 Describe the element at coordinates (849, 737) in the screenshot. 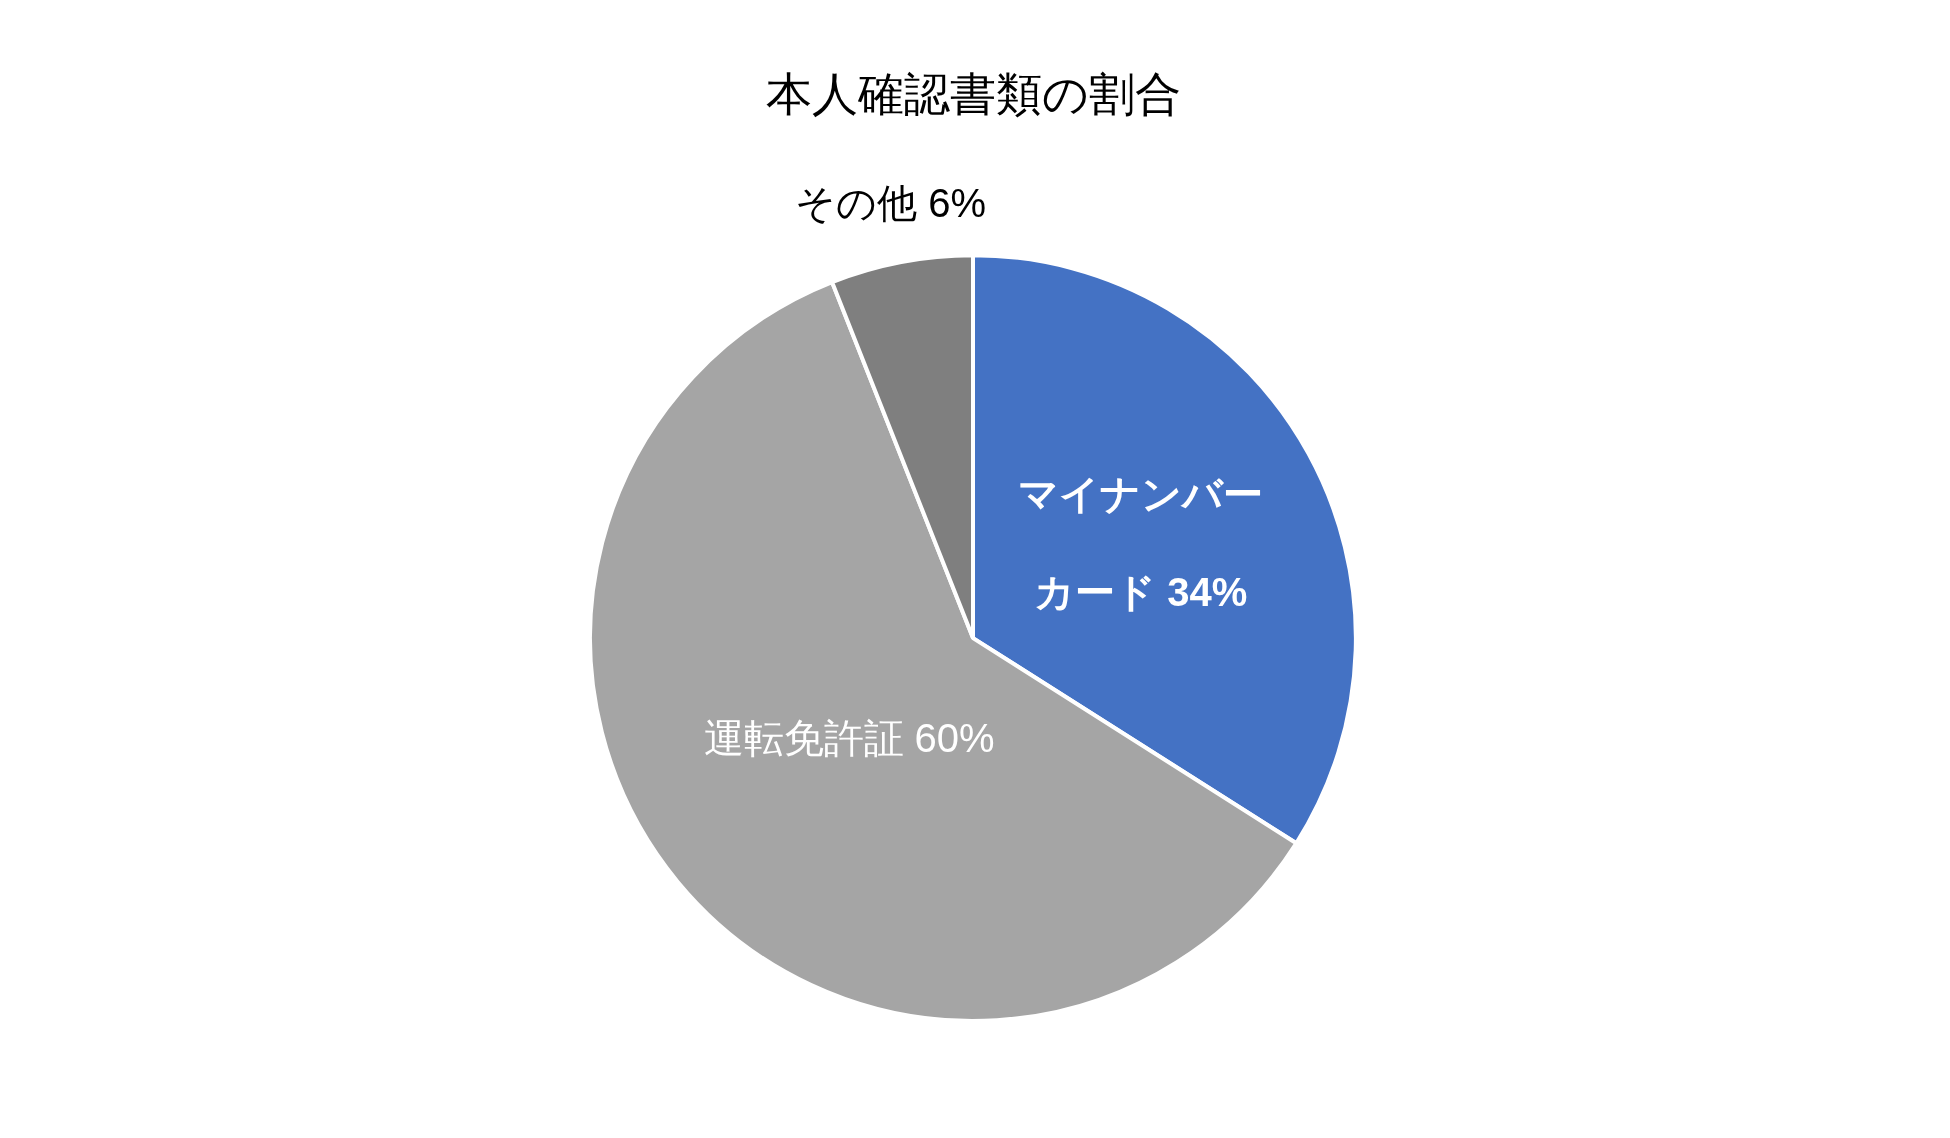

I see `slice-label: 運転免許証 60%` at that location.